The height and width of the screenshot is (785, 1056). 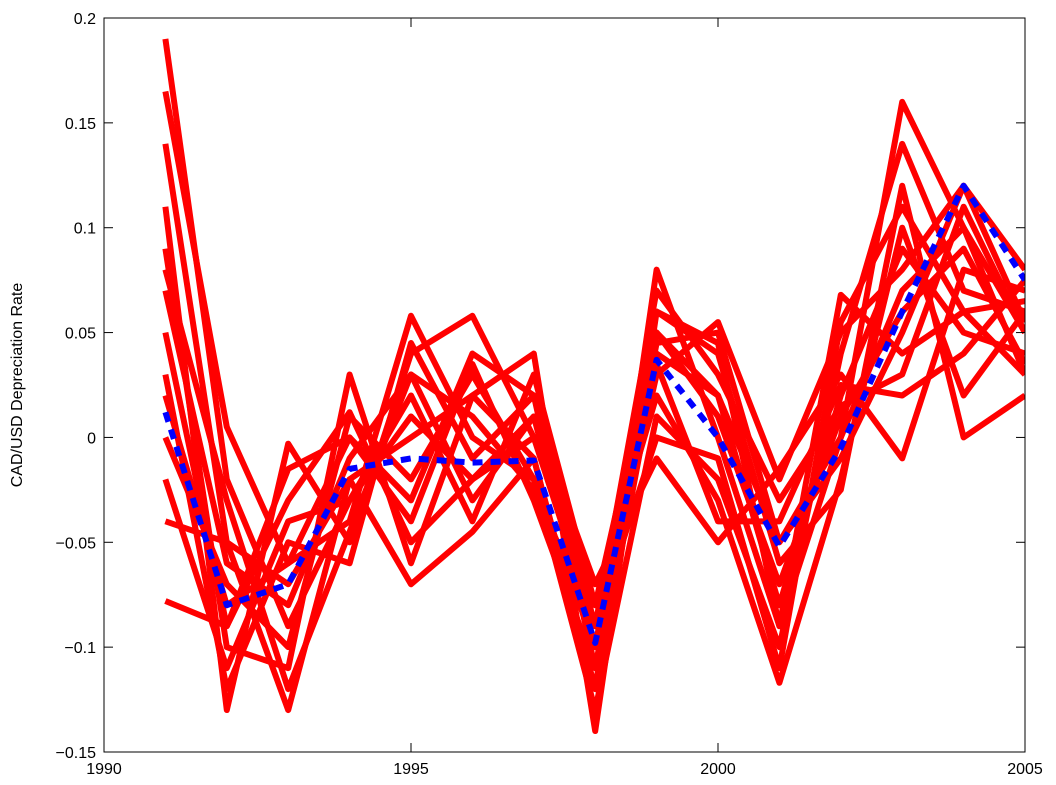 What do you see at coordinates (76, 543) in the screenshot?
I see `y-tick-label: −0.05` at bounding box center [76, 543].